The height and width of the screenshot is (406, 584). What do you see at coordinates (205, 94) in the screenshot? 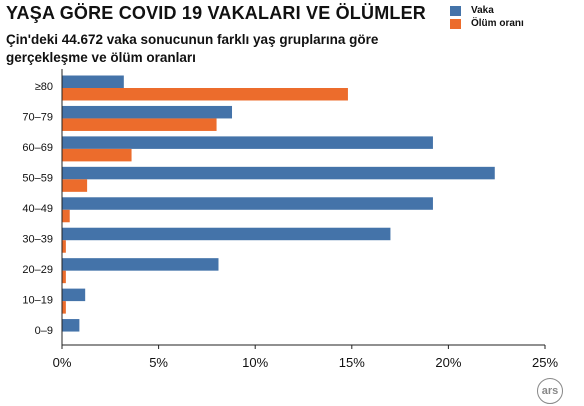
I see `bar-olum-orani--80` at bounding box center [205, 94].